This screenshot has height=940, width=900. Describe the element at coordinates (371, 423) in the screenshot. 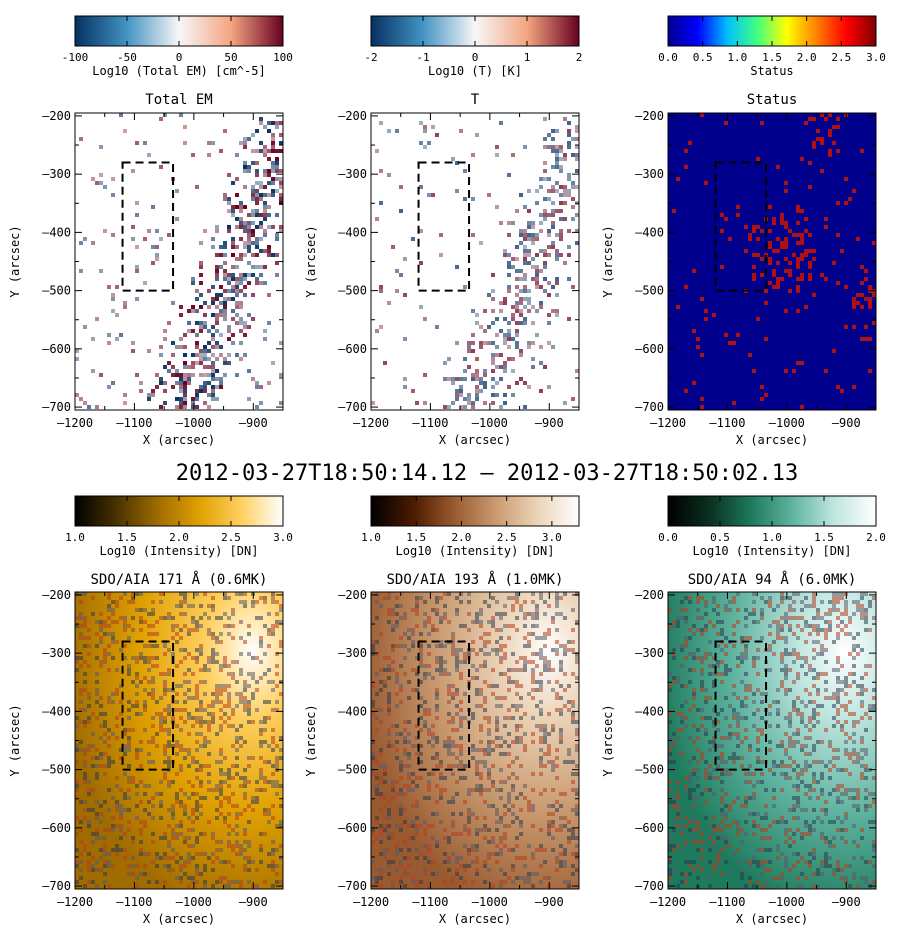

I see `x-tick-label: –1200` at that location.